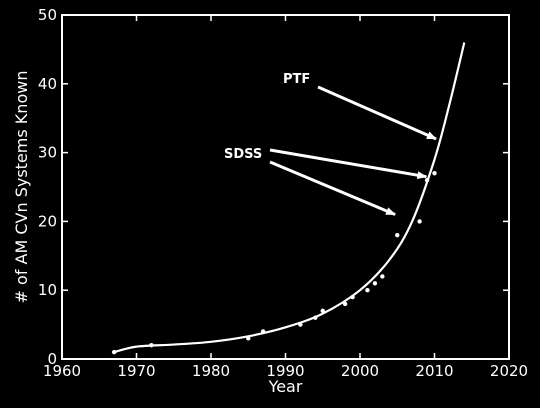  I want to click on x-tick-label: 1990, so click(285, 371).